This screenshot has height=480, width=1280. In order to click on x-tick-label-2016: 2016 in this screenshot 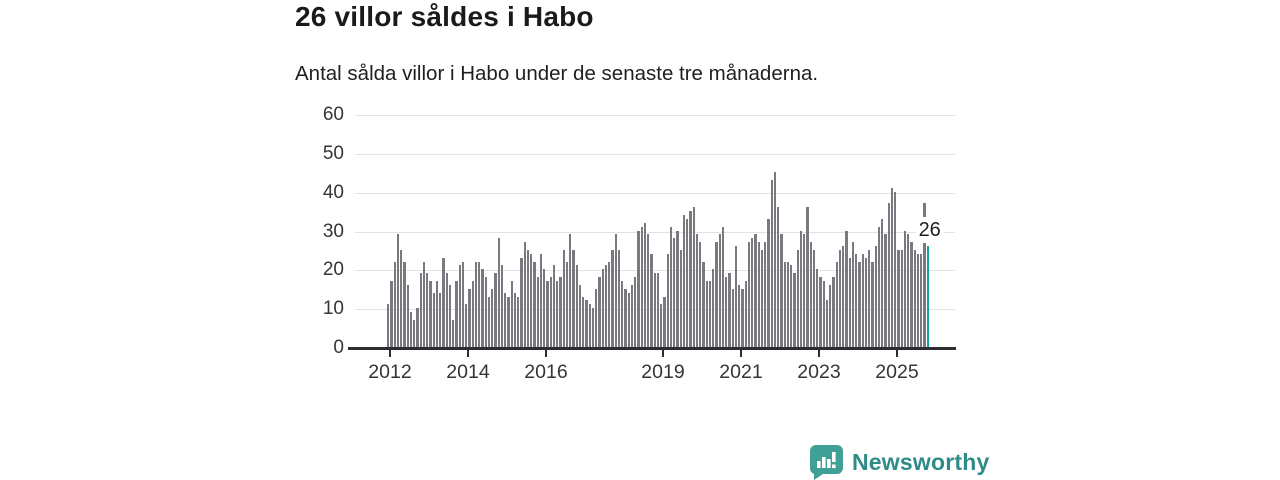, I will do `click(546, 372)`.